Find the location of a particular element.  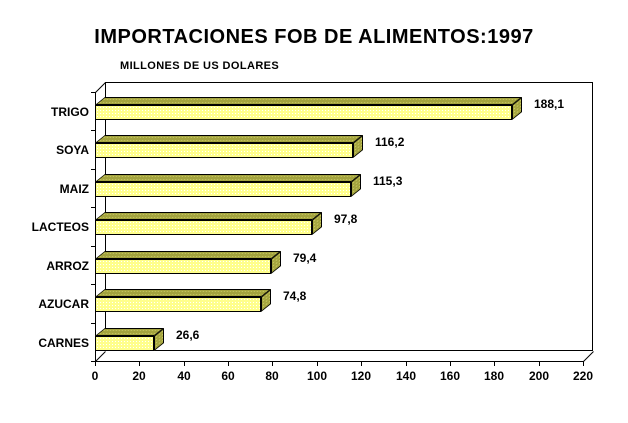

x-tick-label: 100 is located at coordinates (317, 376).